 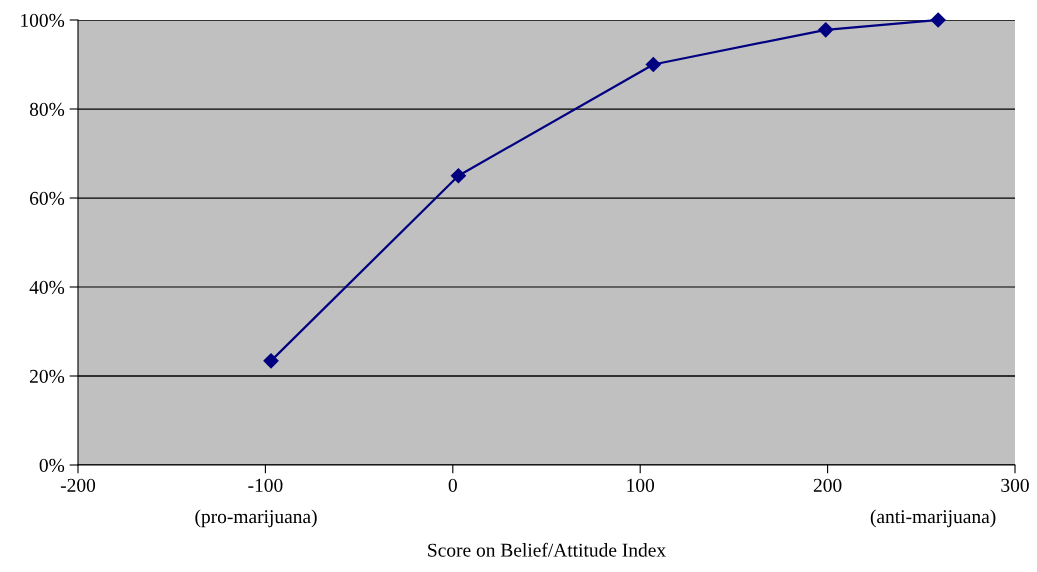 I want to click on y-tick-label: 40%, so click(x=47, y=287).